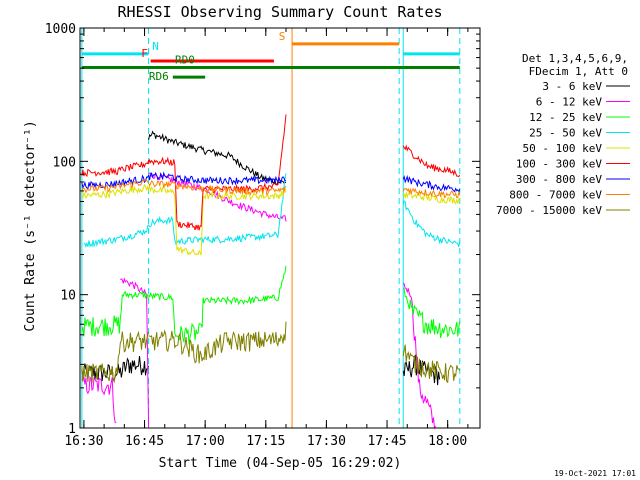 The width and height of the screenshot is (640, 480). I want to click on annotation-label-0: N, so click(155, 46).